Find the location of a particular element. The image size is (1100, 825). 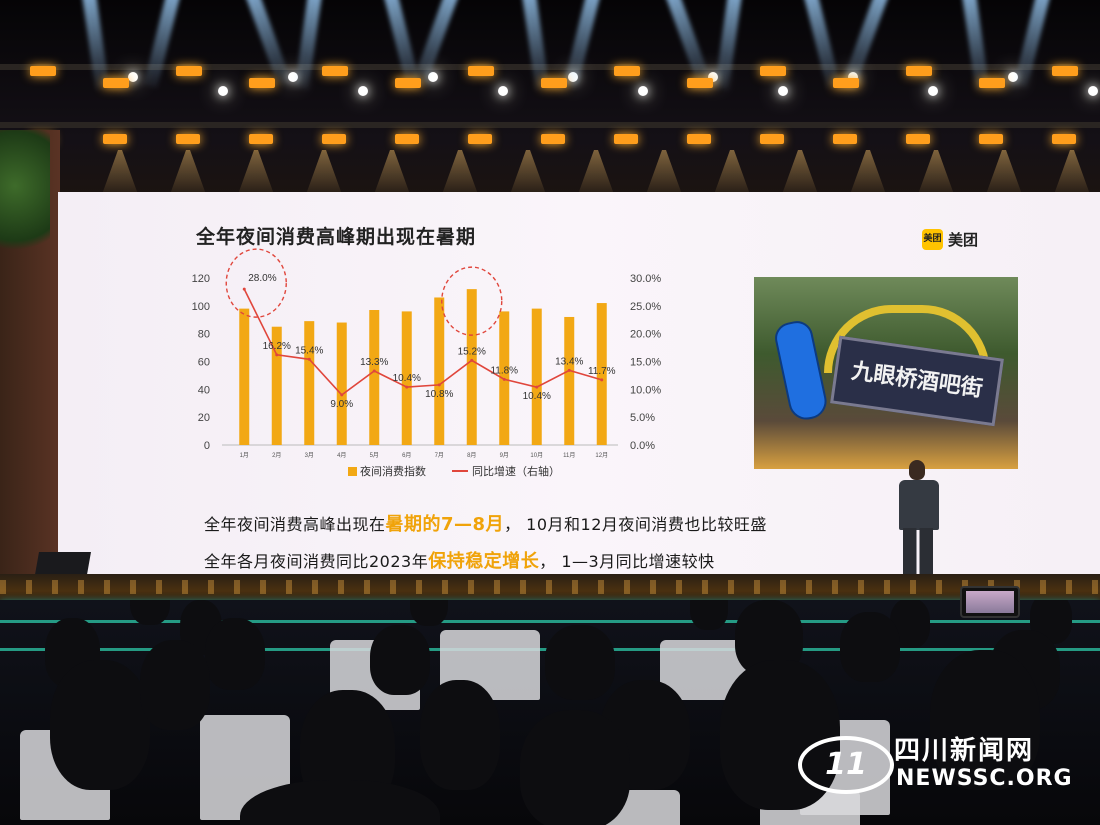

neon-line is located at coordinates (550, 621).